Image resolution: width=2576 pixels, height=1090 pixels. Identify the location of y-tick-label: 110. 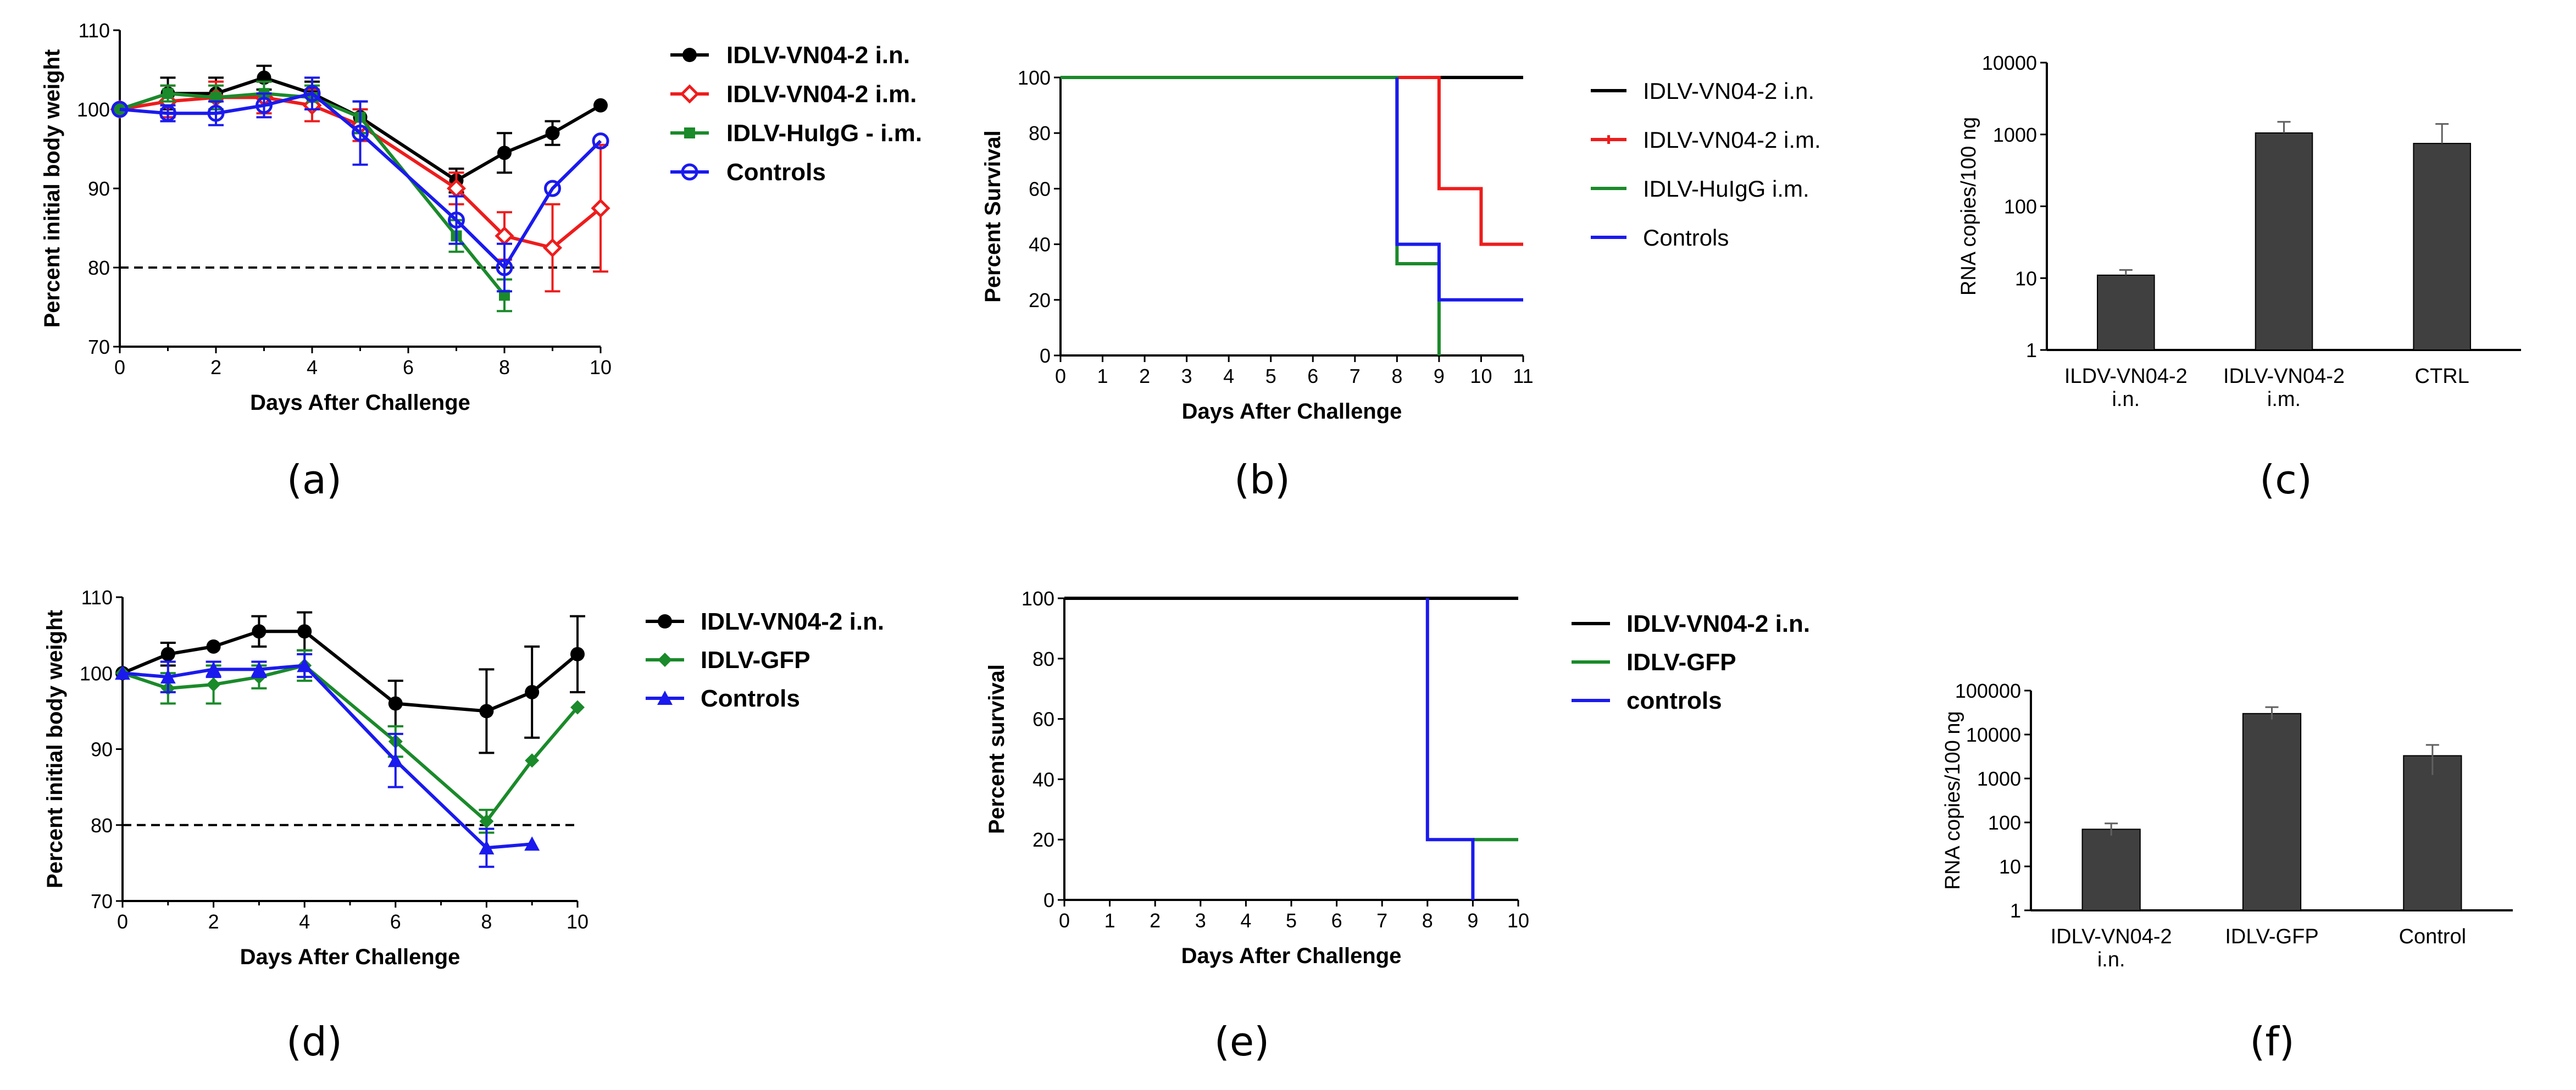
(97, 598).